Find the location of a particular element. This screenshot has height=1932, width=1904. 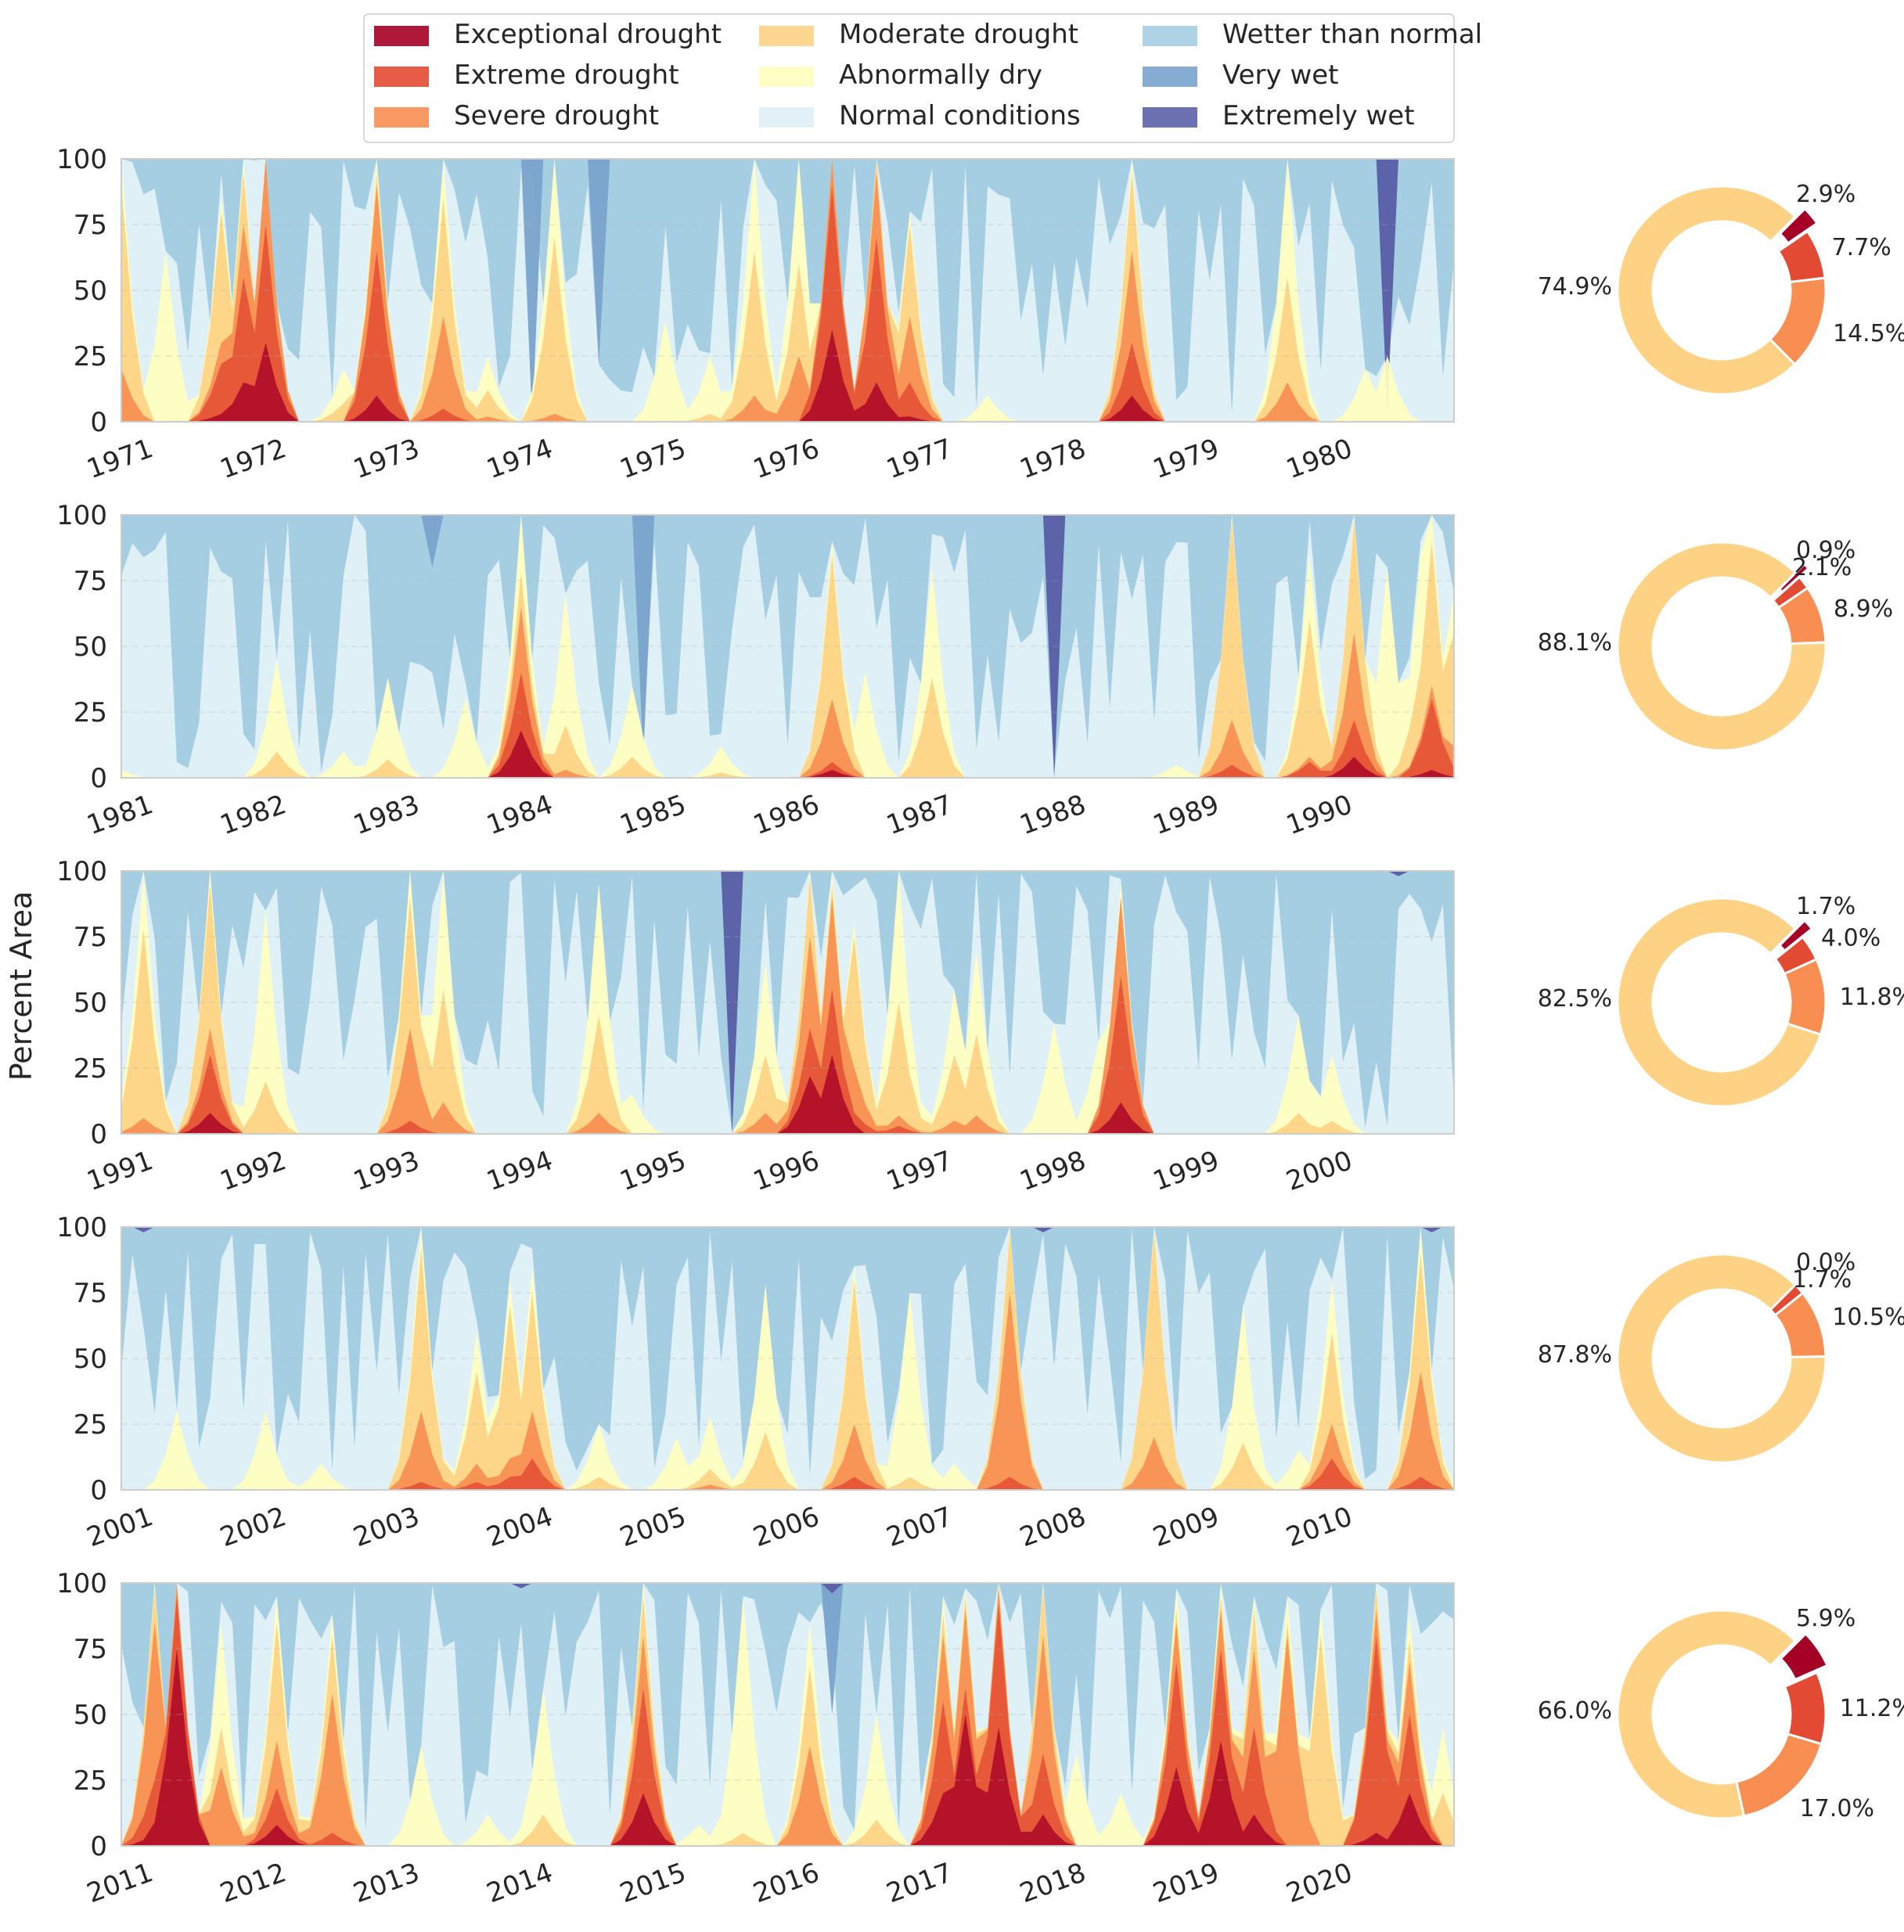

panel-5-xtick-label: 2020 is located at coordinates (1319, 1883).